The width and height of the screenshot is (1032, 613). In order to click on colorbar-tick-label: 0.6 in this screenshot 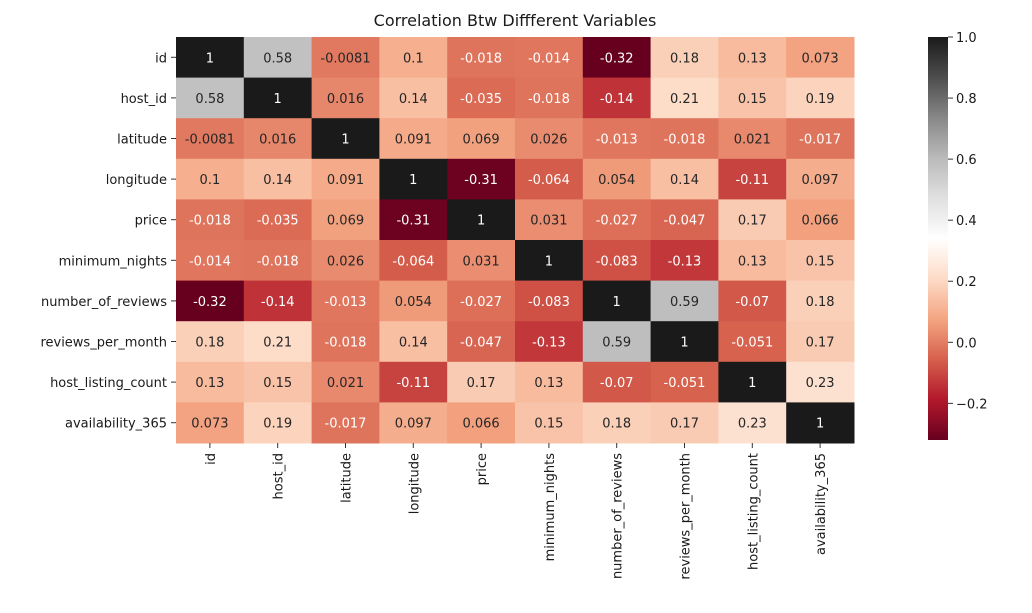, I will do `click(966, 160)`.